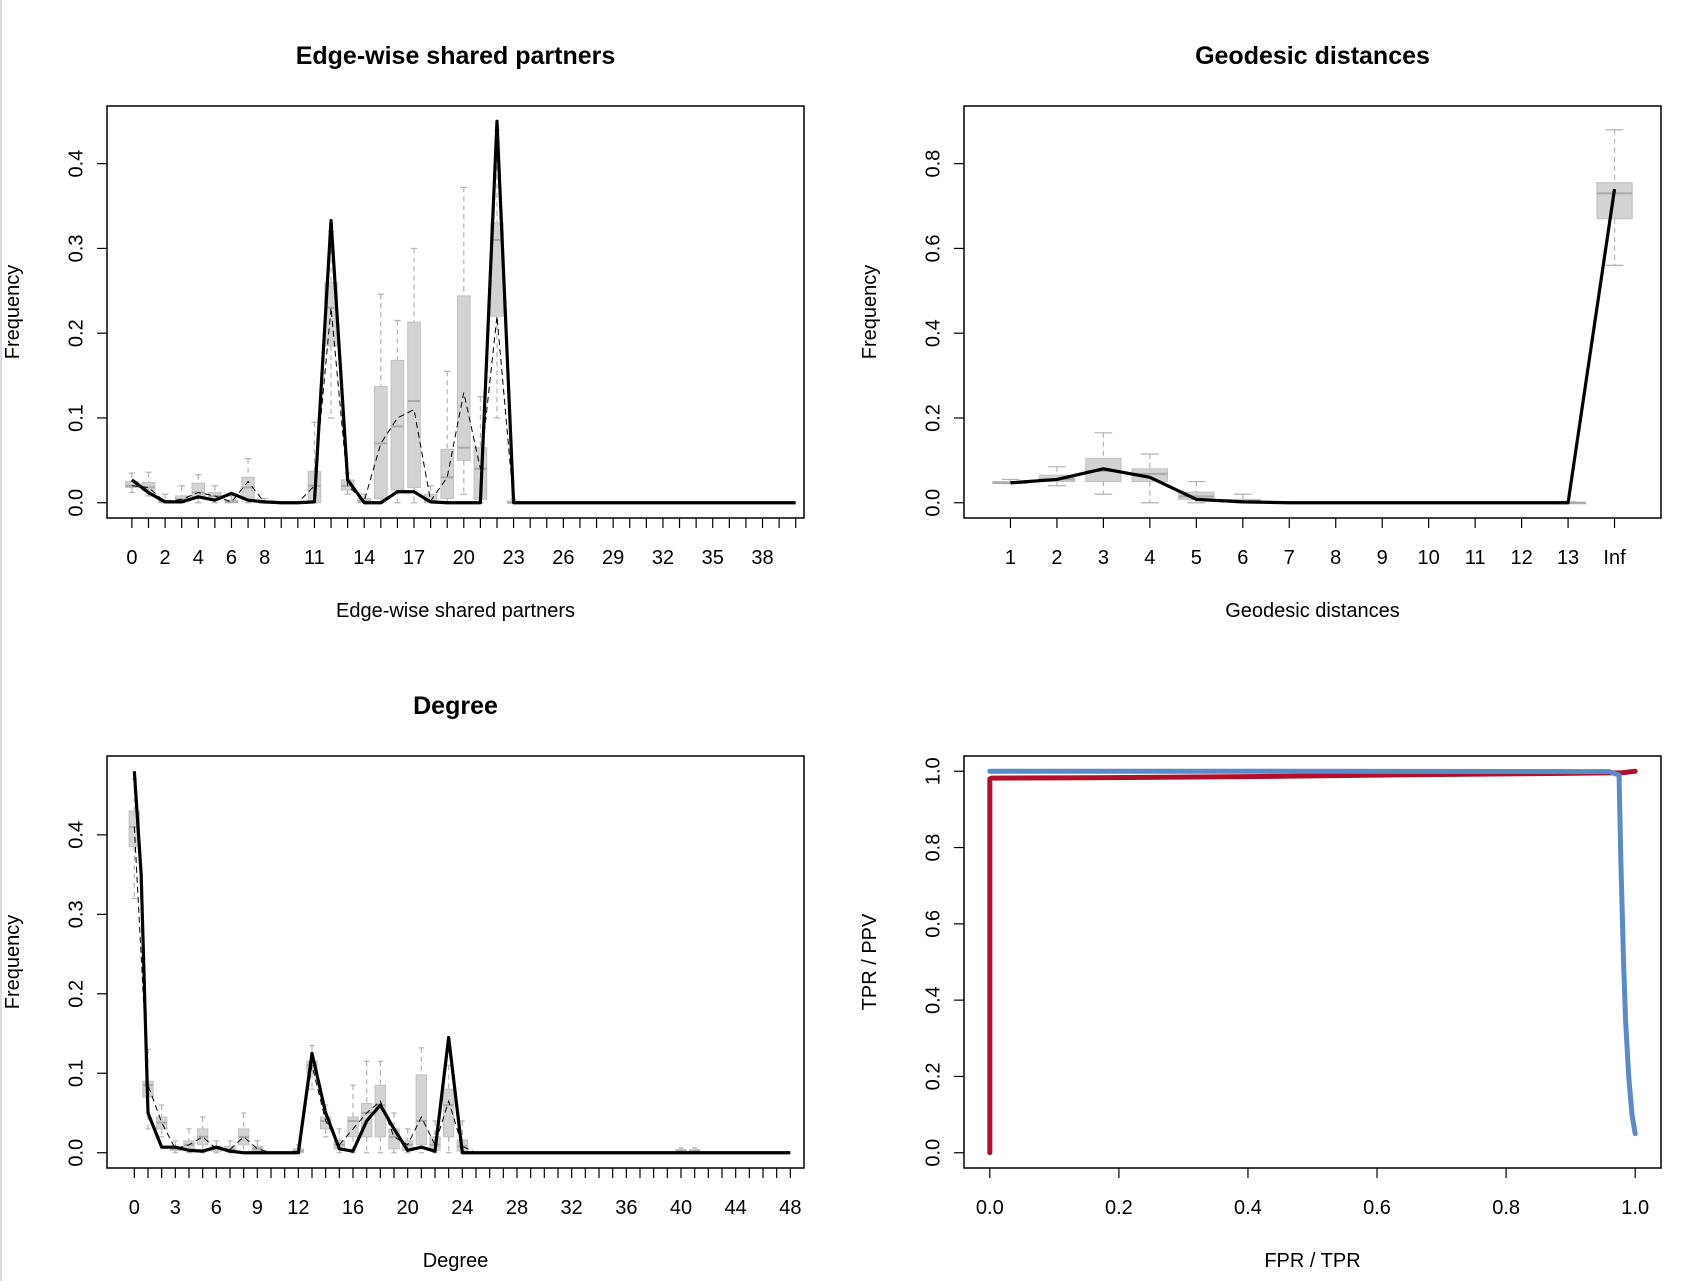 The width and height of the screenshot is (1687, 1281). What do you see at coordinates (198, 558) in the screenshot?
I see `chart0-x-tick-label: 4` at bounding box center [198, 558].